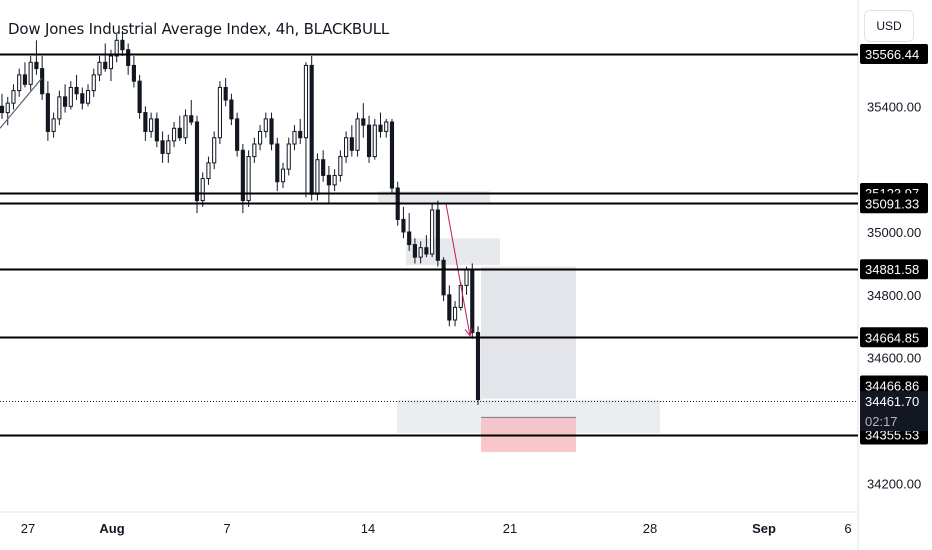 The image size is (932, 550). I want to click on last-price-box, so click(894, 411).